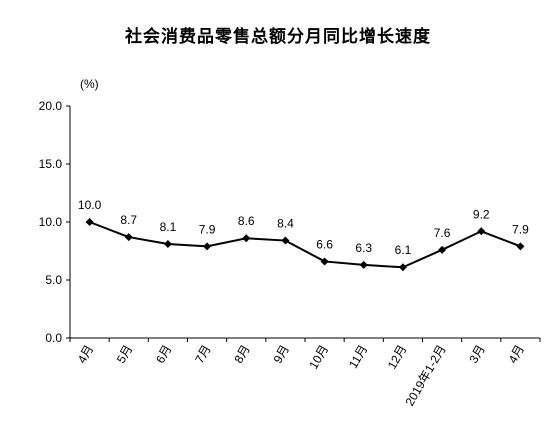 The width and height of the screenshot is (556, 421). I want to click on x-tick-label: 6月, so click(163, 354).